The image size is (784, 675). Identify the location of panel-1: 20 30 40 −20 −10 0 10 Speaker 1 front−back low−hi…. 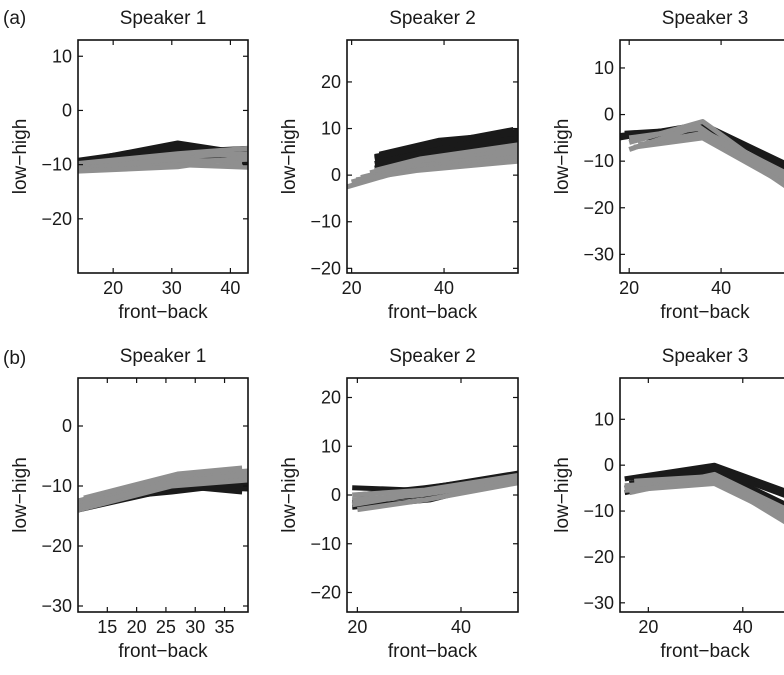
(129, 165).